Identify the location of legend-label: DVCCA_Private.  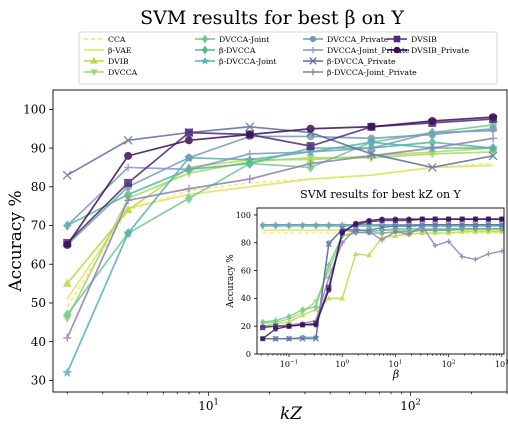
(358, 39).